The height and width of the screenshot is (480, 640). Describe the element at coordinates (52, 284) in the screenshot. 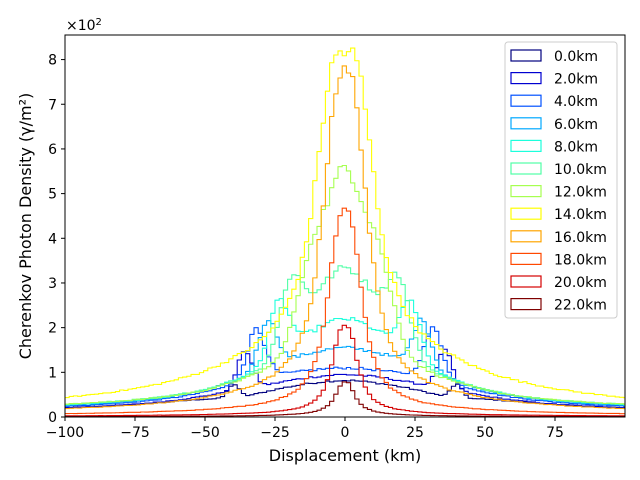

I see `y-tick-label: 3` at that location.